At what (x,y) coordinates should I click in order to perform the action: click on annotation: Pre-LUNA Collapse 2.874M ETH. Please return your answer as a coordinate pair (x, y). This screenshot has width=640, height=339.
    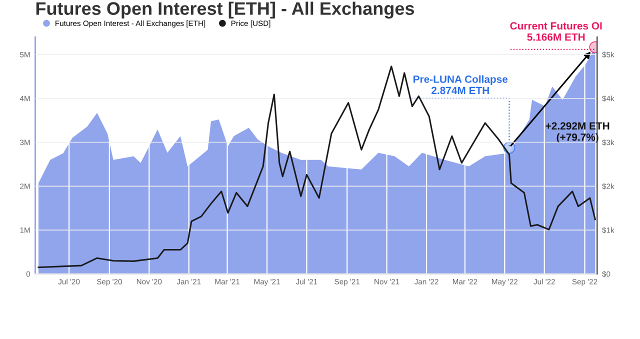
    Looking at the image, I should click on (461, 84).